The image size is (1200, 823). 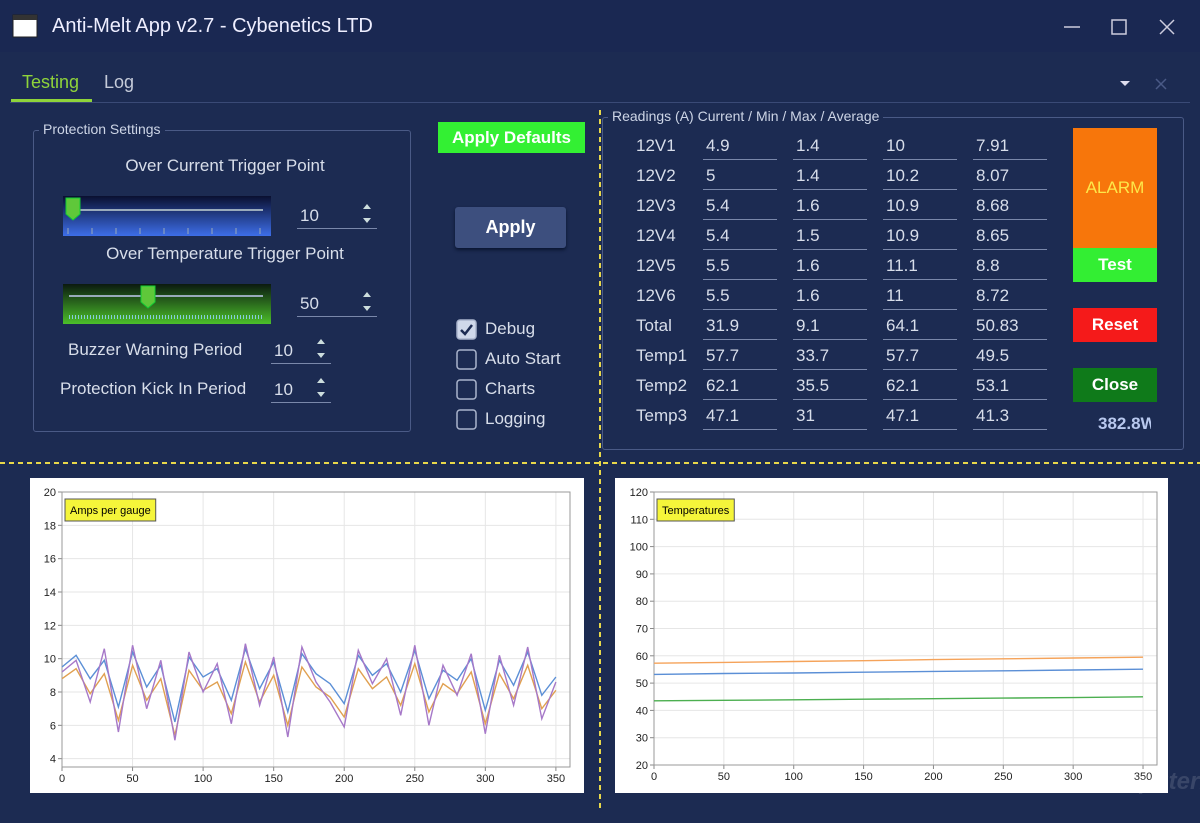 I want to click on reading-cell: 31, so click(x=830, y=418).